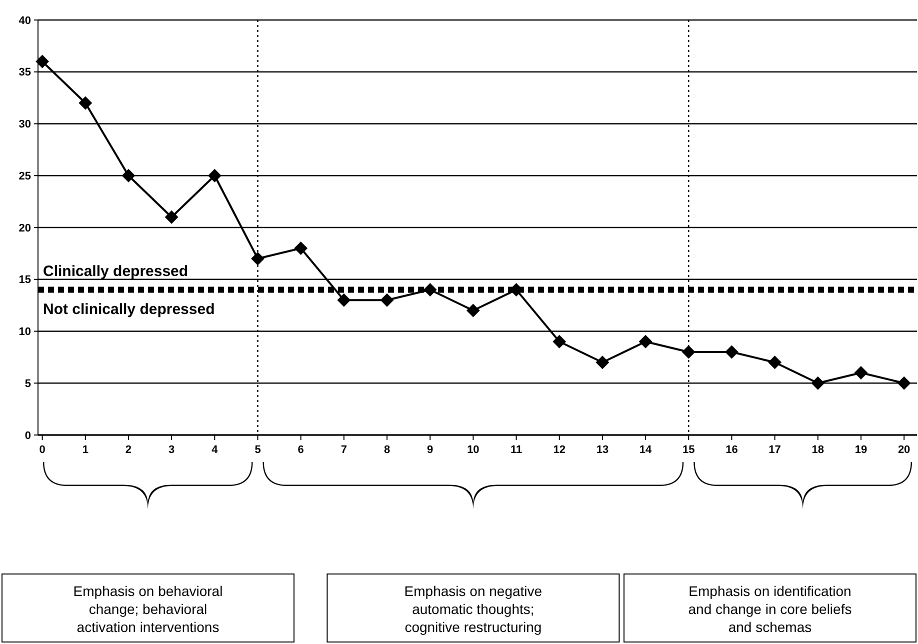 This screenshot has width=918, height=644. What do you see at coordinates (516, 450) in the screenshot?
I see `x-tick-label: 11` at bounding box center [516, 450].